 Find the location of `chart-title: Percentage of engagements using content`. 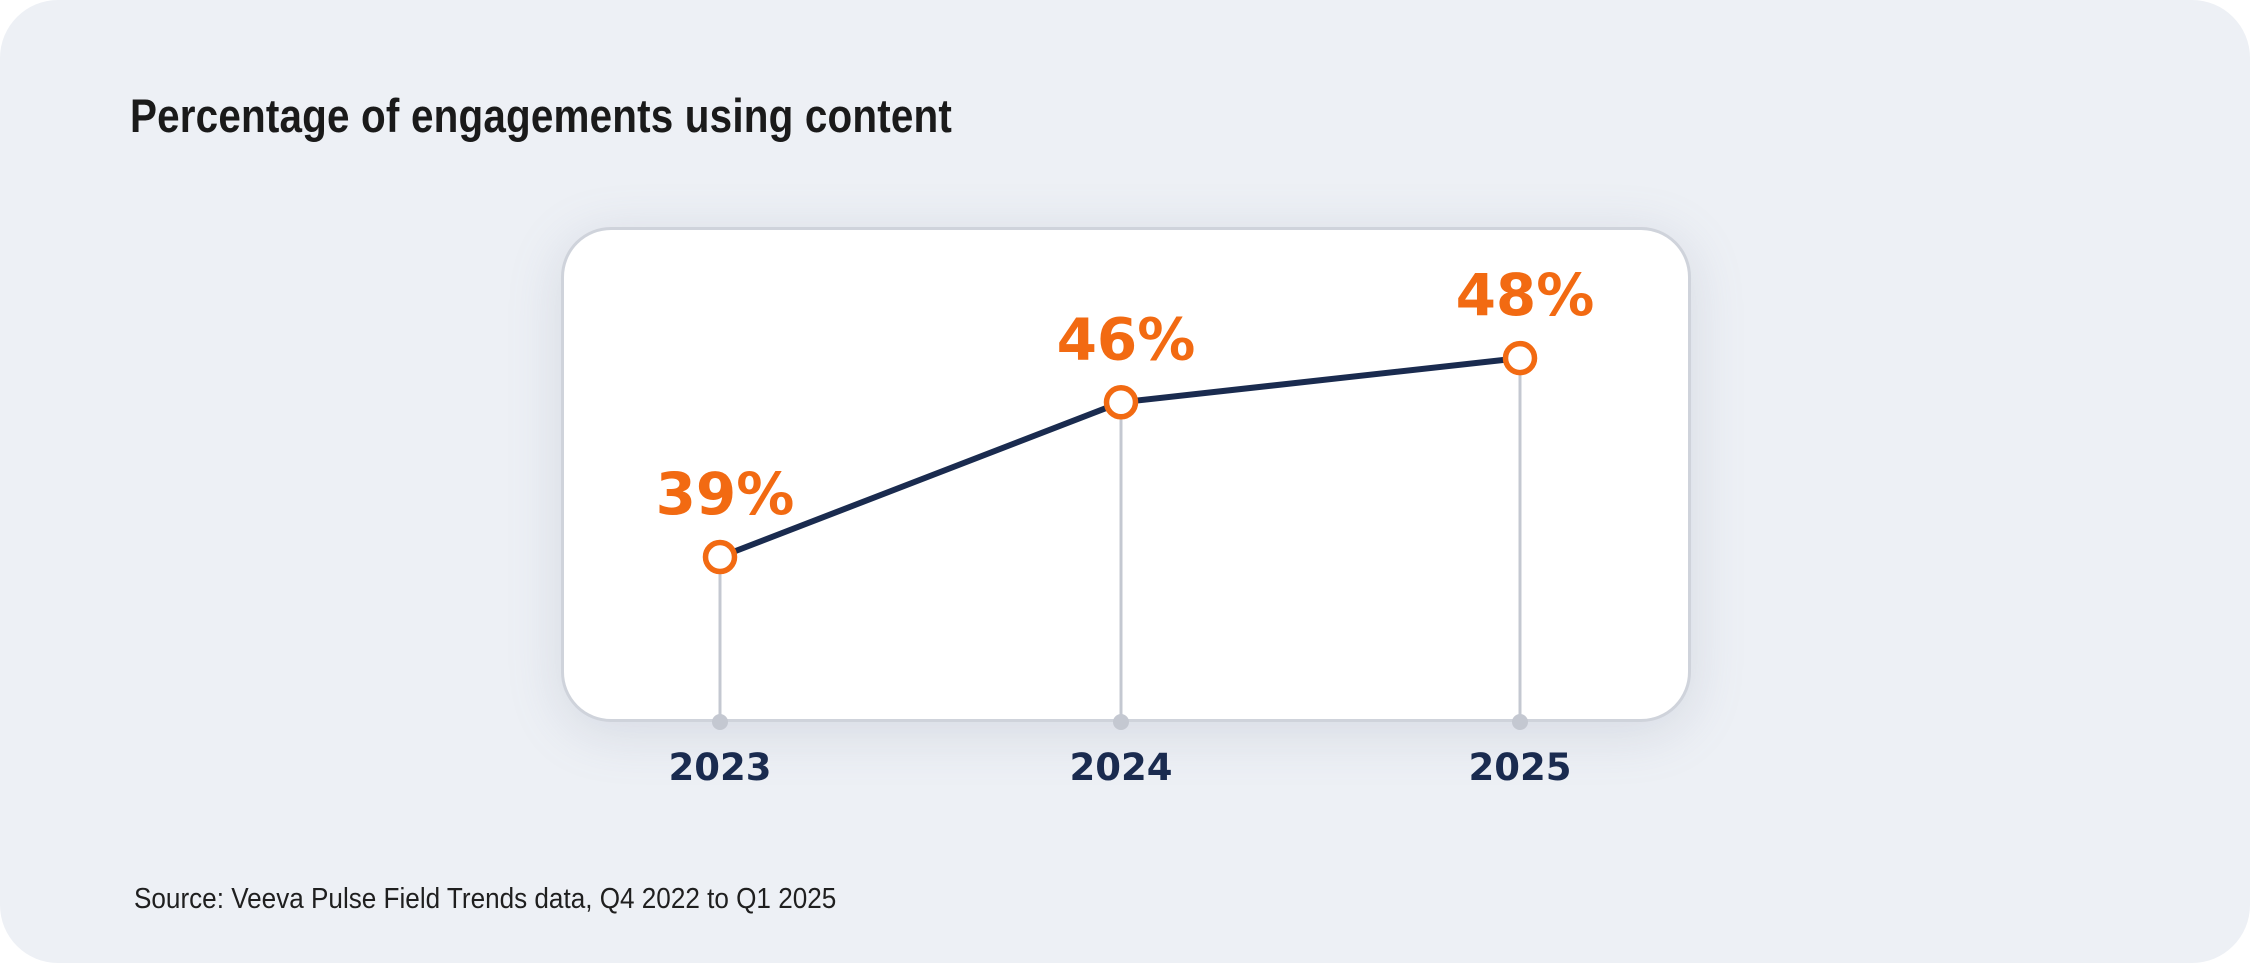

chart-title: Percentage of engagements using content is located at coordinates (541, 115).